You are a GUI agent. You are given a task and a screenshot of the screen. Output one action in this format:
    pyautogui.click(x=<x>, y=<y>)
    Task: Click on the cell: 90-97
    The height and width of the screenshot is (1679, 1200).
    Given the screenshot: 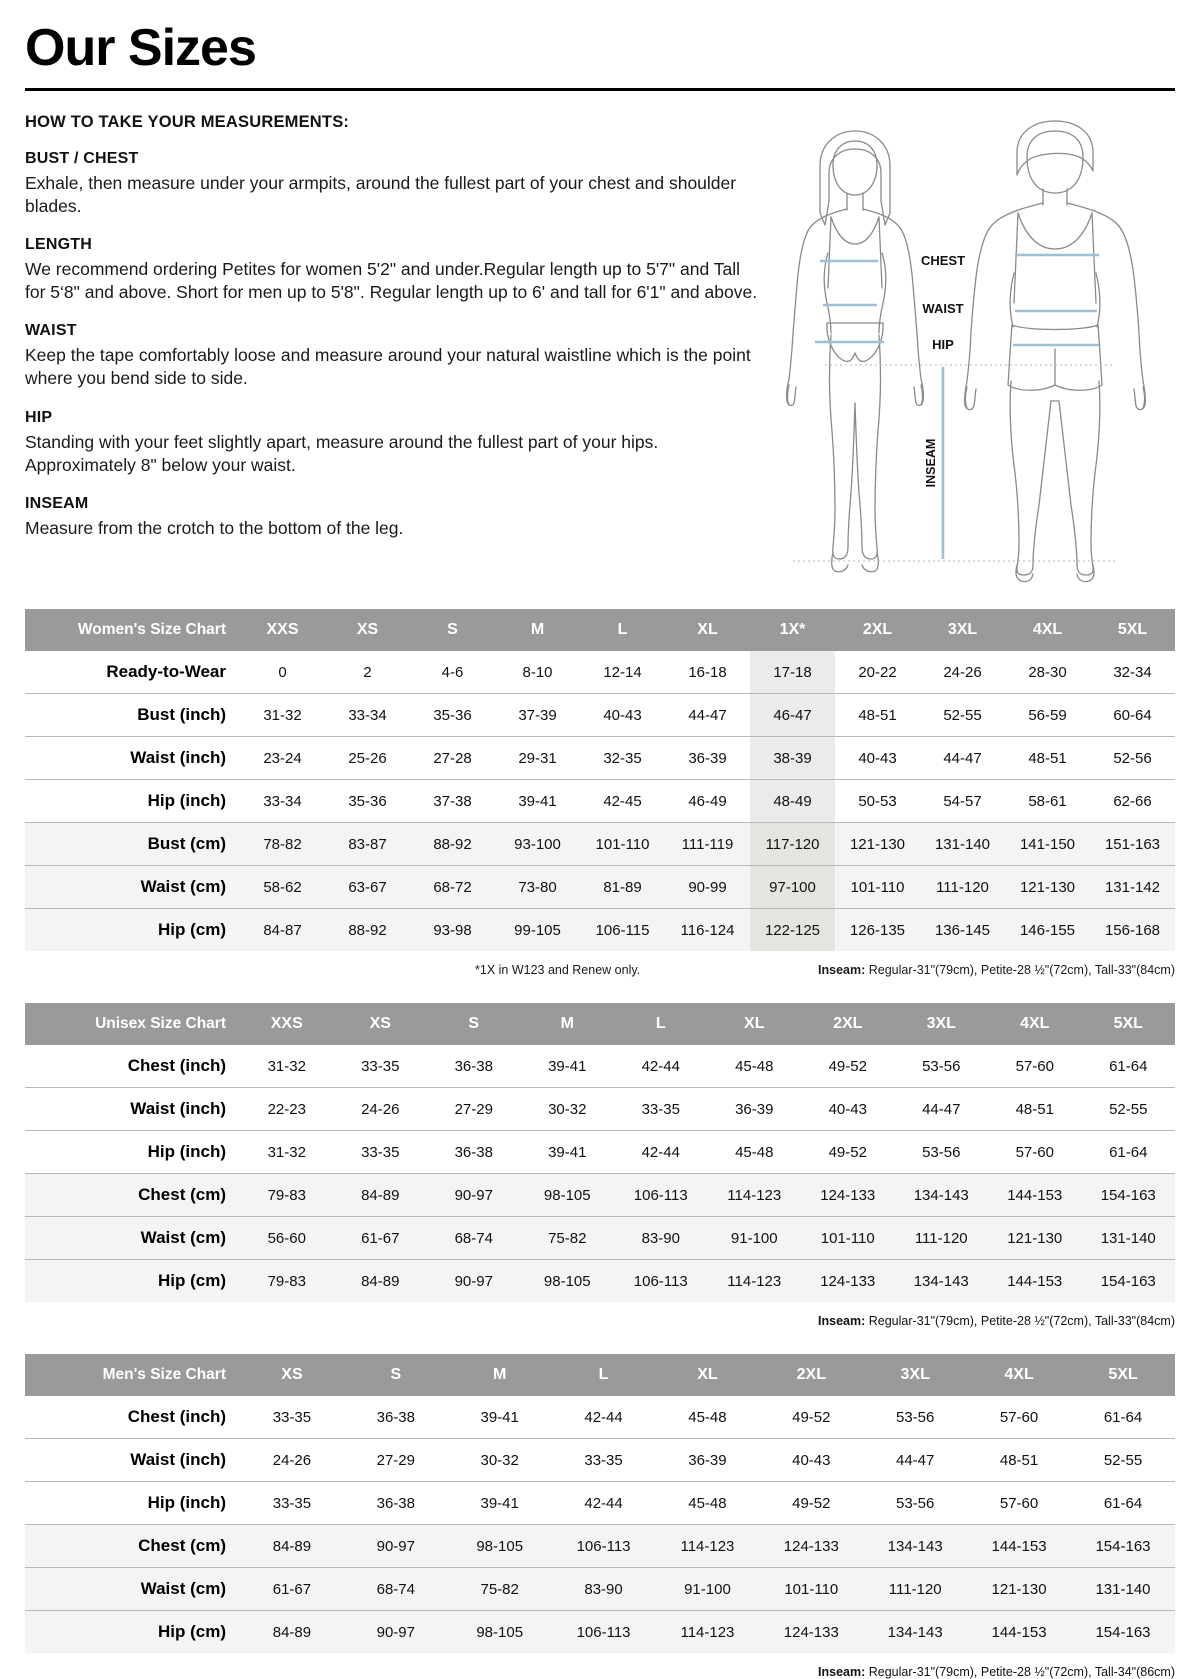 What is the action you would take?
    pyautogui.click(x=474, y=1280)
    